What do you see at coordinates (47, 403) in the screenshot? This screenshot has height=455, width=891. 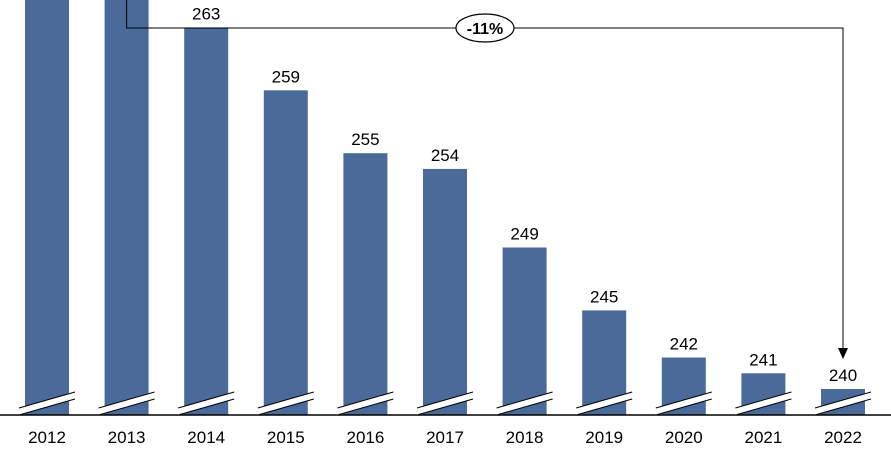 I see `axis-break-2012` at bounding box center [47, 403].